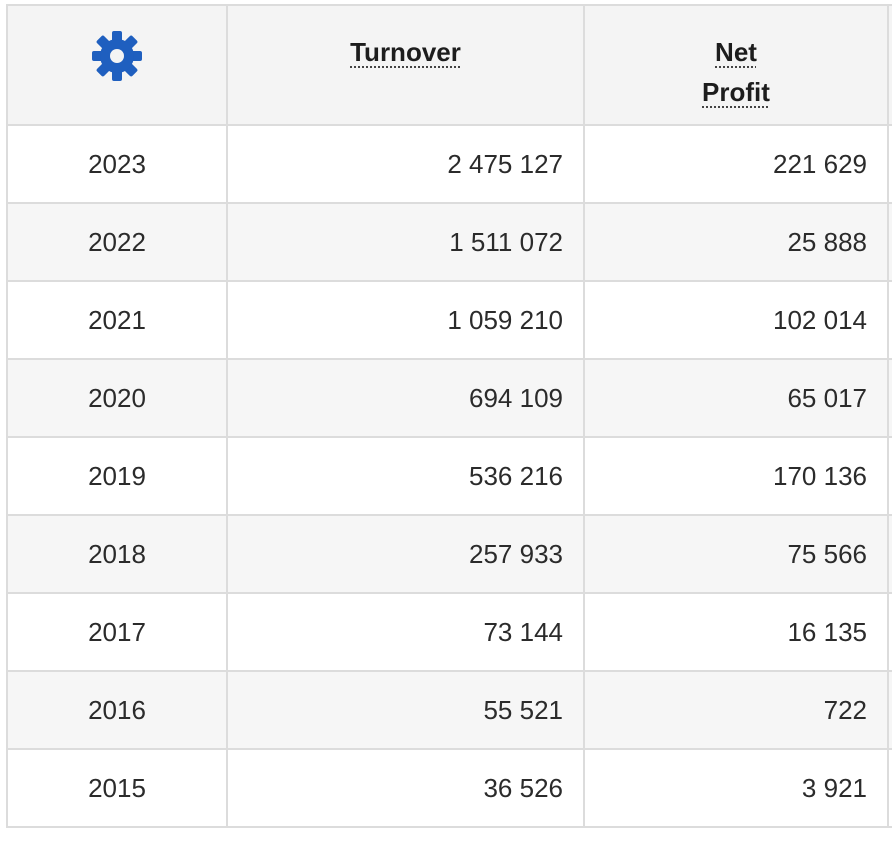 This screenshot has width=892, height=844. What do you see at coordinates (405, 710) in the screenshot?
I see `turnover-cell: 55 521` at bounding box center [405, 710].